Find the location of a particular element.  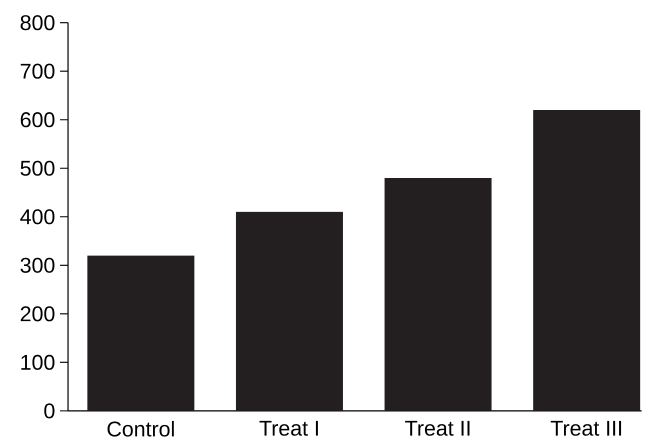

y-tick-label: 300 is located at coordinates (37, 266).